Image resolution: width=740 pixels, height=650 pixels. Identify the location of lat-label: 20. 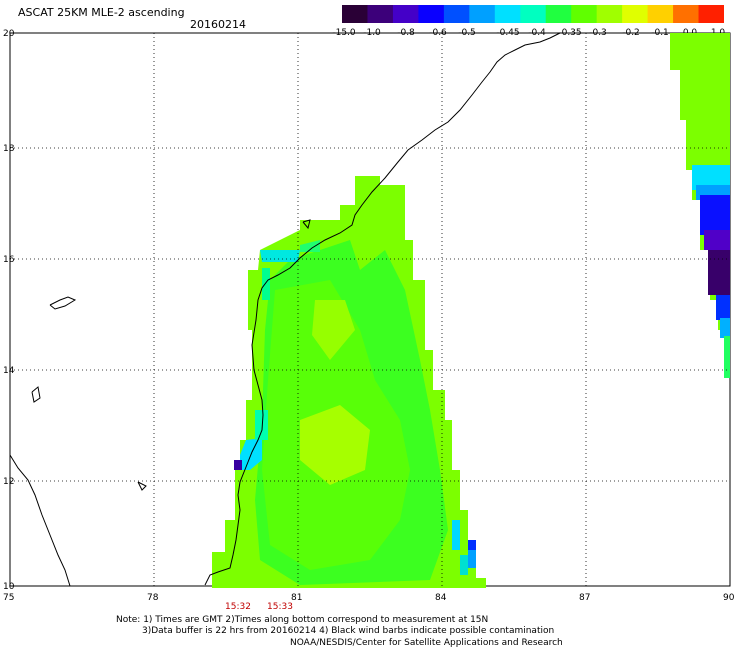
(9, 34).